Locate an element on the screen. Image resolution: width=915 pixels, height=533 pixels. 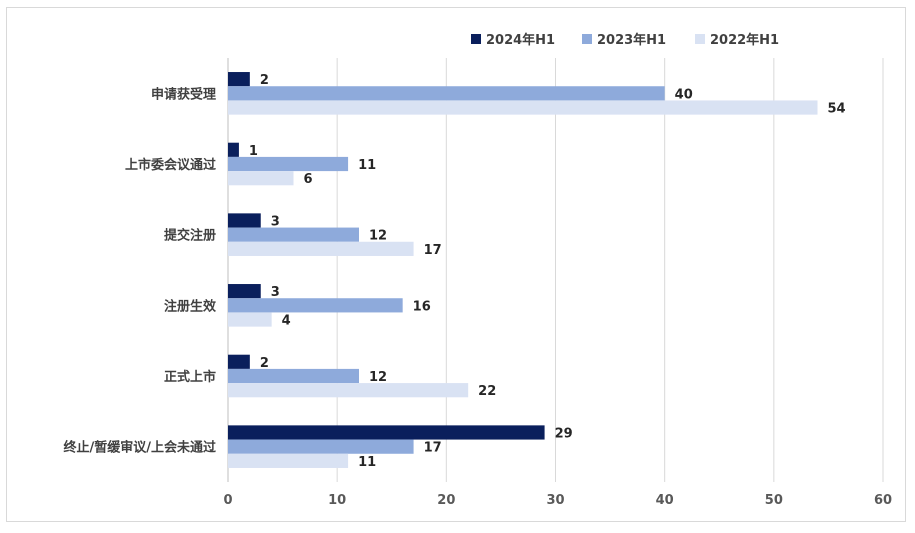
category-label: 提交注册 is located at coordinates (190, 236).